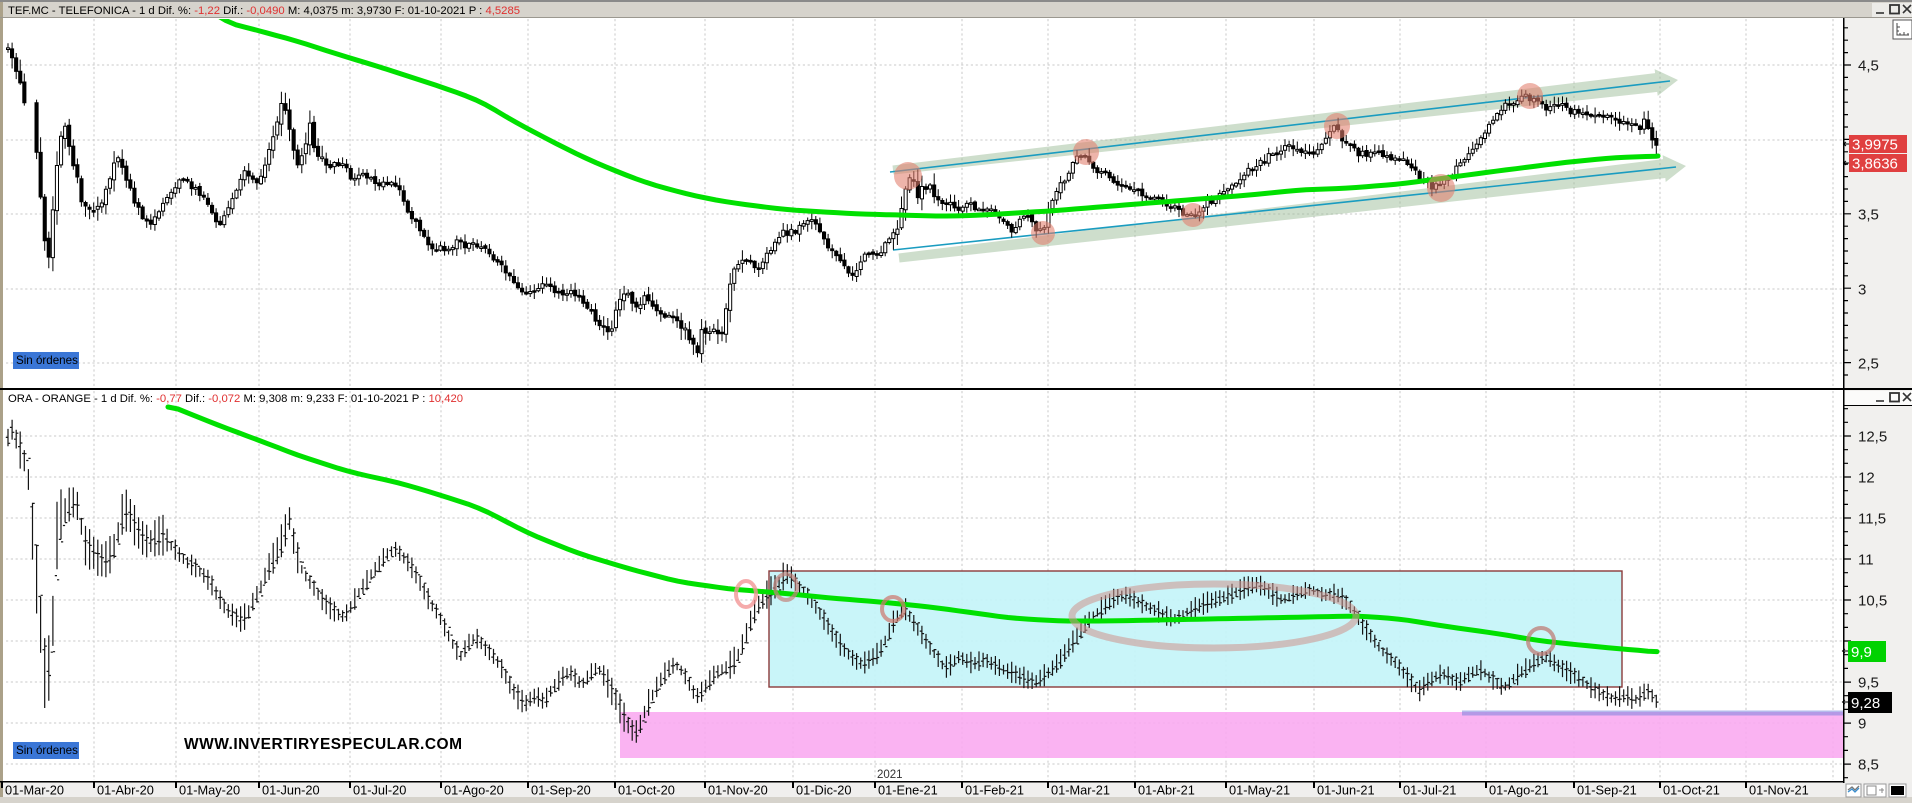  I want to click on svg-text: 11,5, so click(1872, 518).